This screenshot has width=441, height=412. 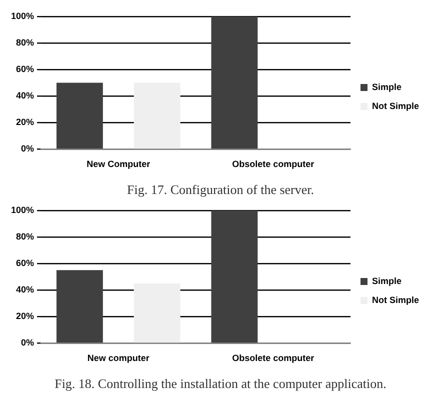 What do you see at coordinates (118, 164) in the screenshot?
I see `x-tick-label: New Computer` at bounding box center [118, 164].